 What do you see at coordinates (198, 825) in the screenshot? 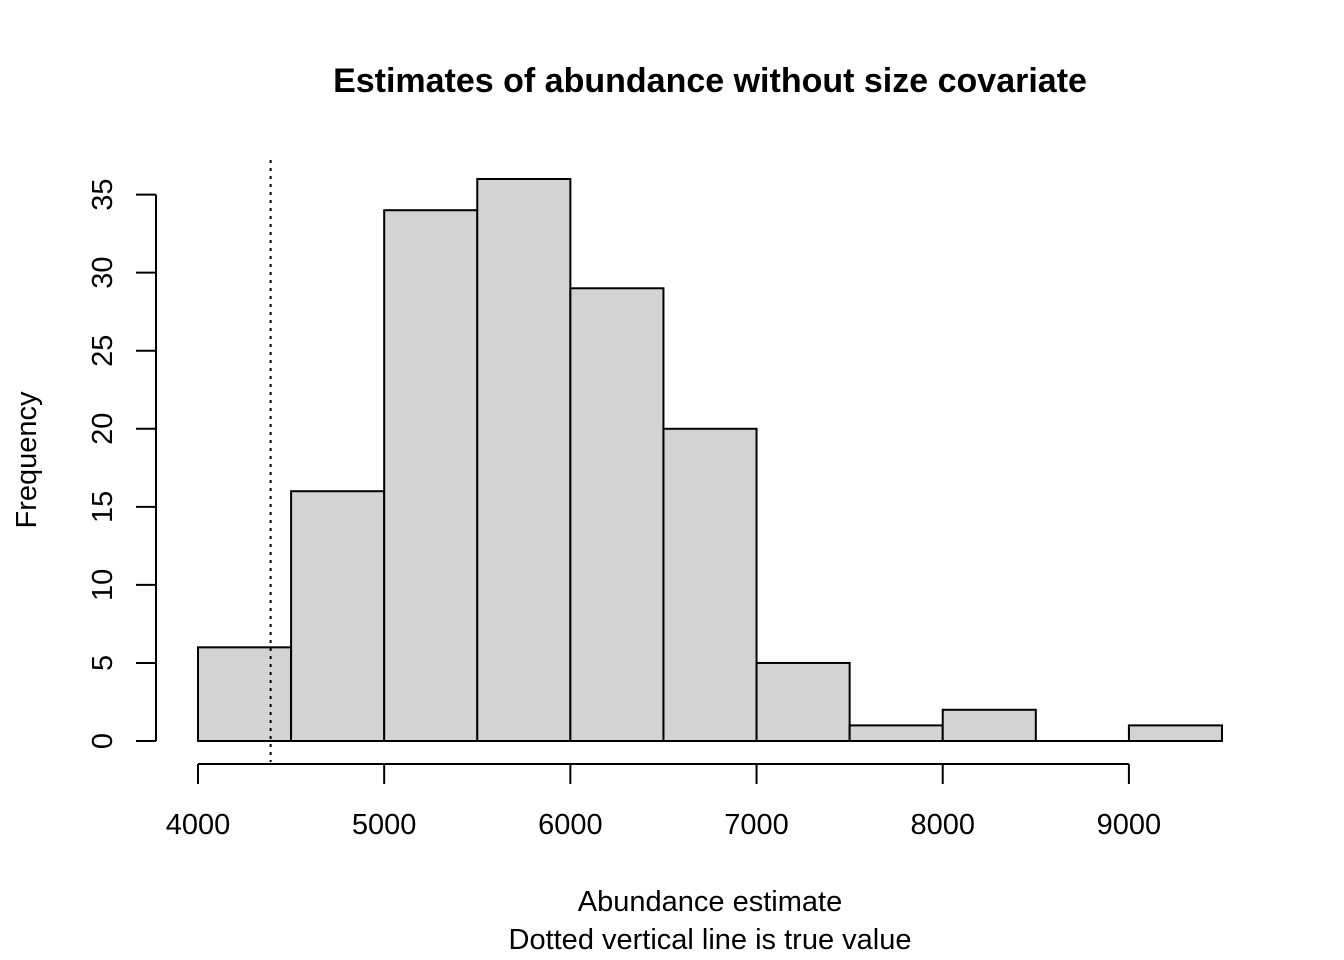
I see `x-tick-label: 4000` at bounding box center [198, 825].